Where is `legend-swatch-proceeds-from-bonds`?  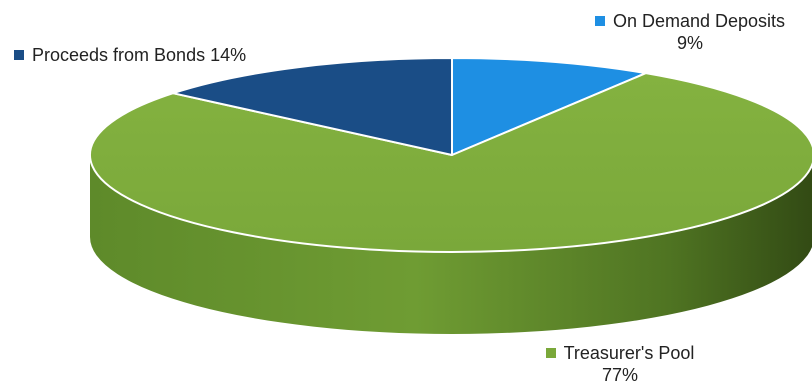 legend-swatch-proceeds-from-bonds is located at coordinates (19, 55).